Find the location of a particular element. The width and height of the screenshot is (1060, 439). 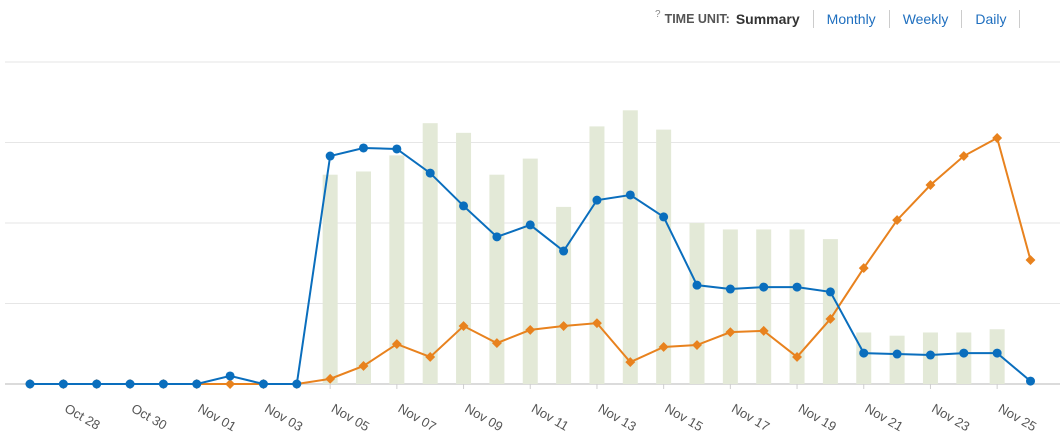

x-tick-label: Nov 17 is located at coordinates (750, 418).